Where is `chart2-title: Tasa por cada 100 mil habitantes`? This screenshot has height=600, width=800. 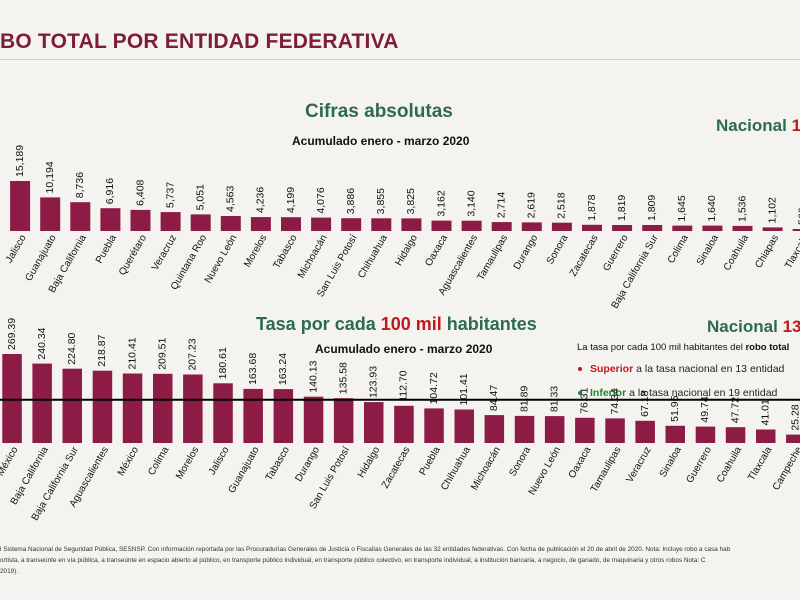
chart2-title: Tasa por cada 100 mil habitantes is located at coordinates (396, 324).